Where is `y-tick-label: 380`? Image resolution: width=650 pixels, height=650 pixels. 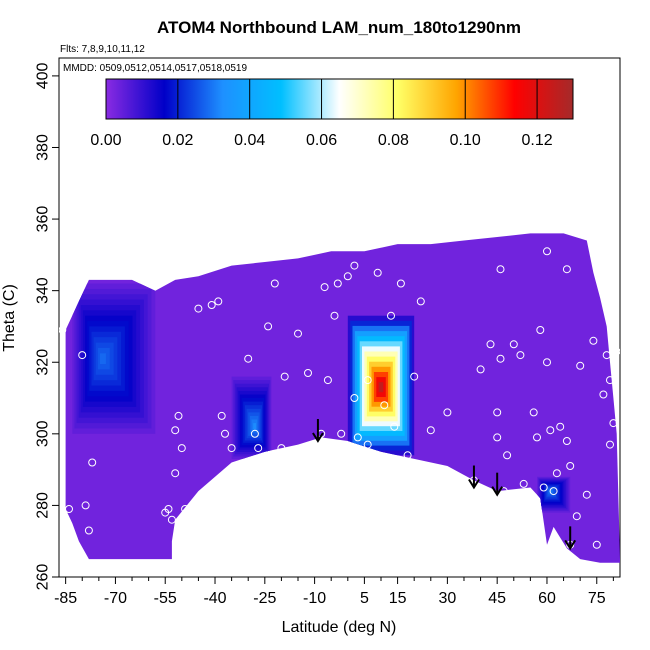 y-tick-label: 380 is located at coordinates (43, 147).